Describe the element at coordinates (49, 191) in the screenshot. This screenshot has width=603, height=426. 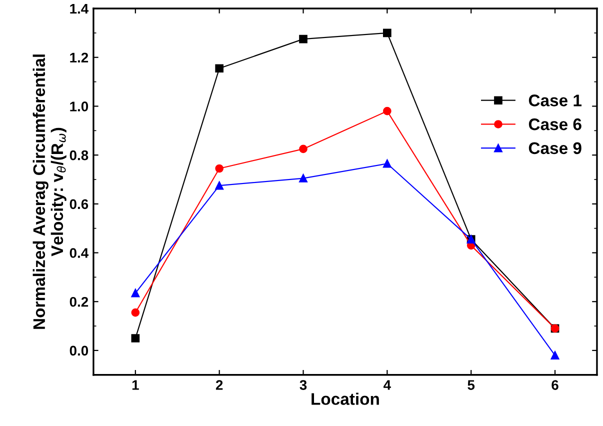
I see `y-axis-title: Normalized Averag Circumferential Velocity: v$_{θ}$/(R$_{ω}$)` at that location.